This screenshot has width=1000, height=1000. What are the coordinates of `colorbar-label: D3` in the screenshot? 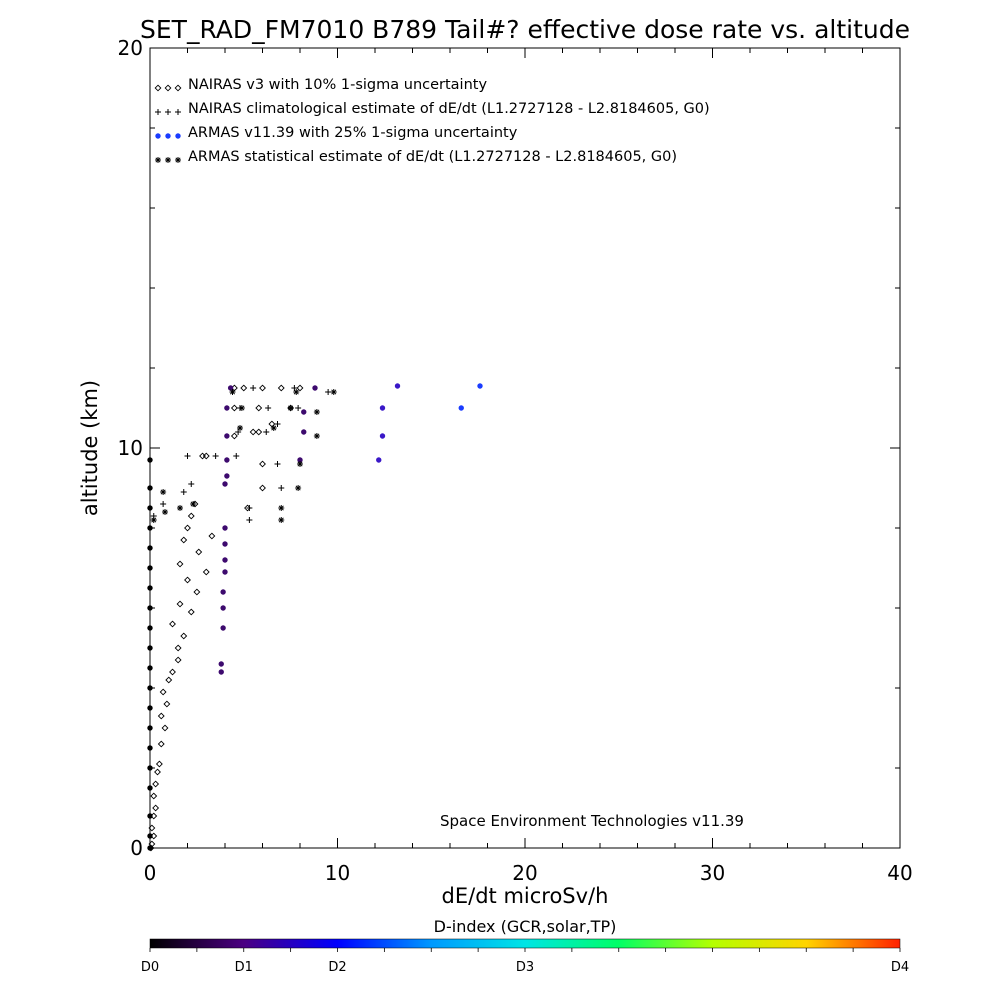 It's located at (525, 967).